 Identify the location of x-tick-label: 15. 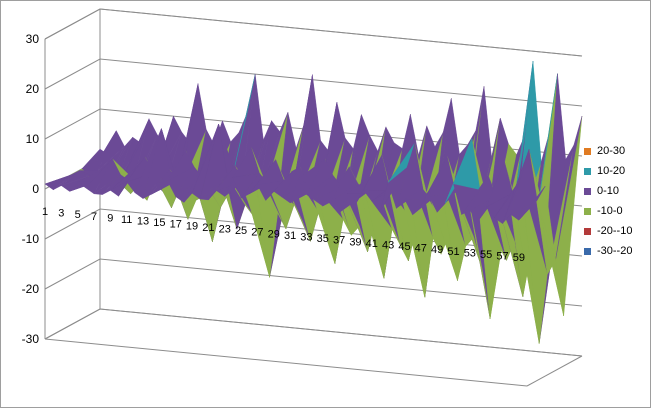
(159, 223).